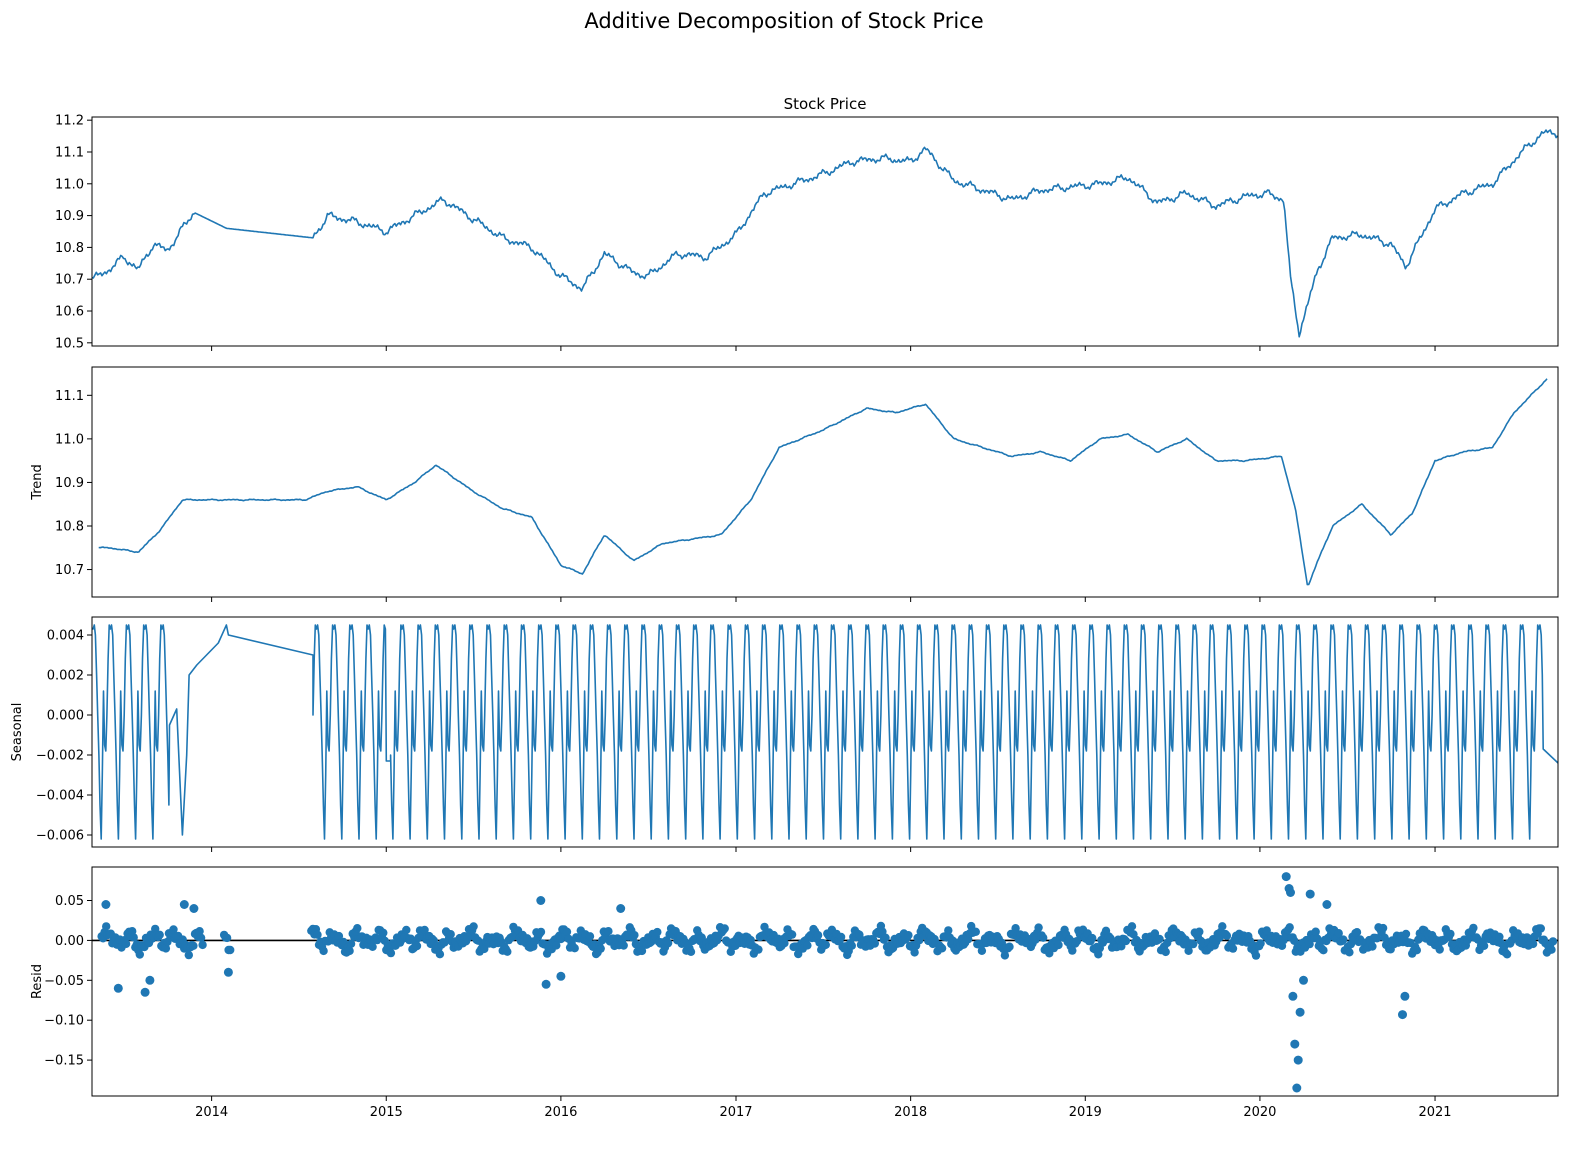 This screenshot has height=1149, width=1589. I want to click on y-tick-label: 11.0, so click(69, 439).